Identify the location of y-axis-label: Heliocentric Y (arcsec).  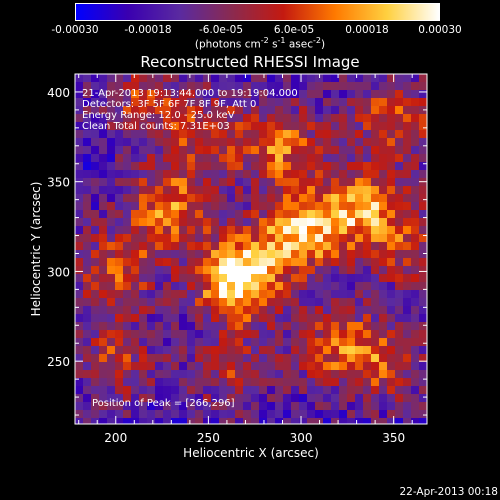
(36, 249).